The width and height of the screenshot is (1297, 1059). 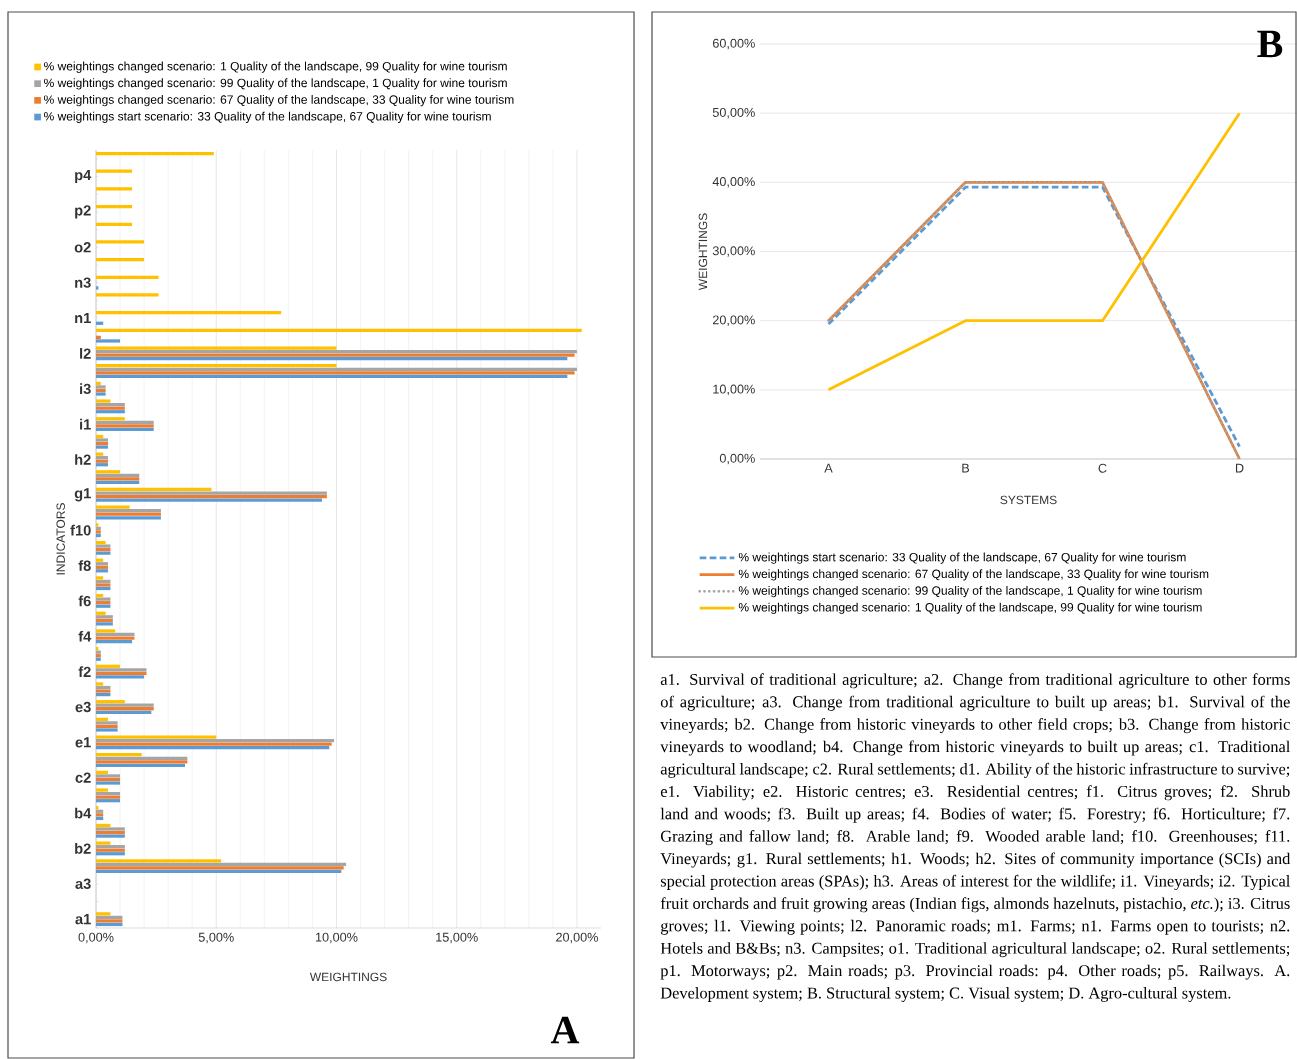 What do you see at coordinates (733, 44) in the screenshot?
I see `y-tick-label: 60,00%` at bounding box center [733, 44].